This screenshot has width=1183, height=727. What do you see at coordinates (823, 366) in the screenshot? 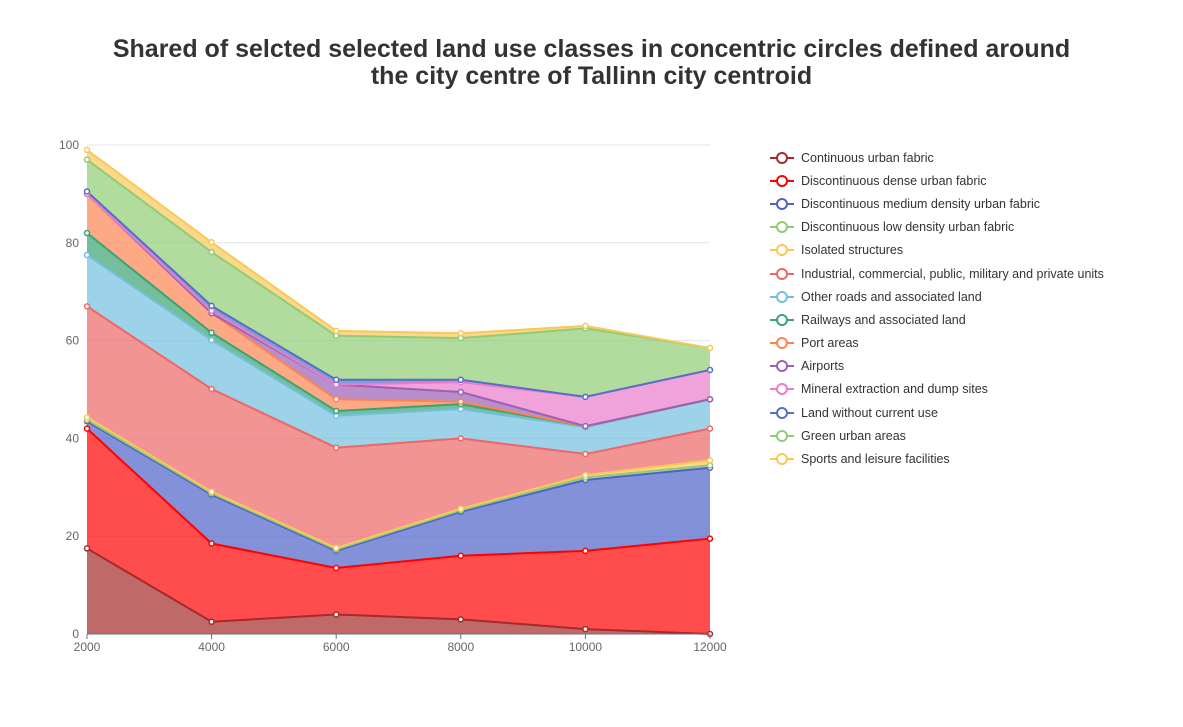
I see `legend-label: Airports` at bounding box center [823, 366].